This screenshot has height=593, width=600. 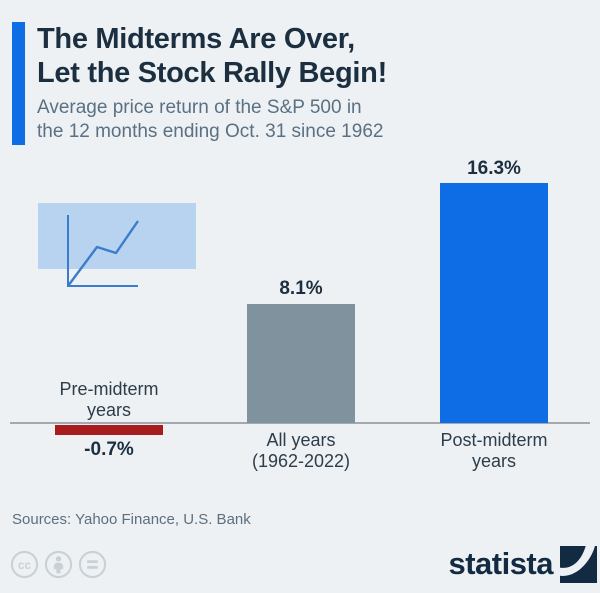 What do you see at coordinates (494, 303) in the screenshot?
I see `bar-post-midterm` at bounding box center [494, 303].